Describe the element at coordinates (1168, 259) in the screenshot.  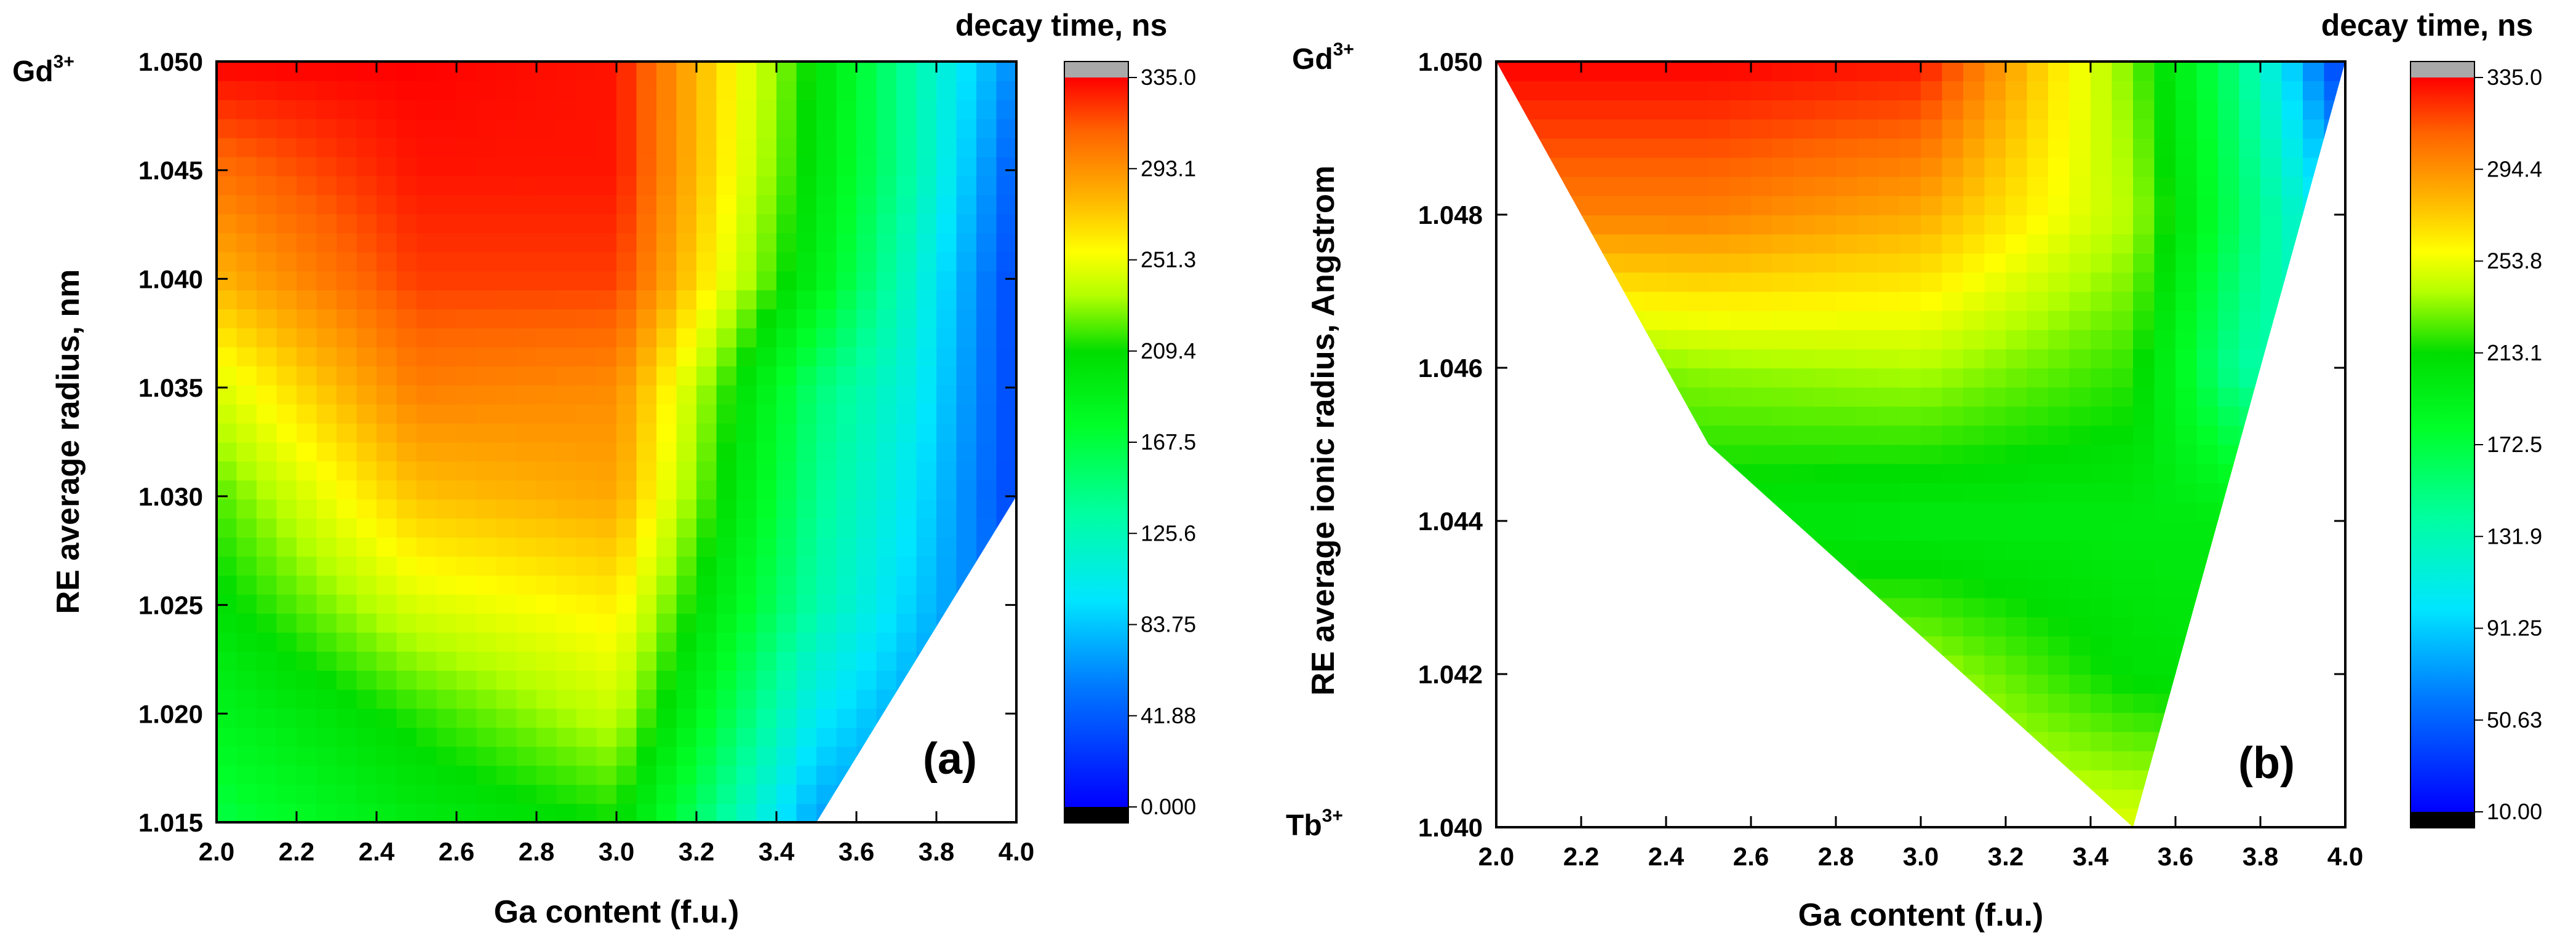
I see `colorbar-tick-label: 251.3` at that location.